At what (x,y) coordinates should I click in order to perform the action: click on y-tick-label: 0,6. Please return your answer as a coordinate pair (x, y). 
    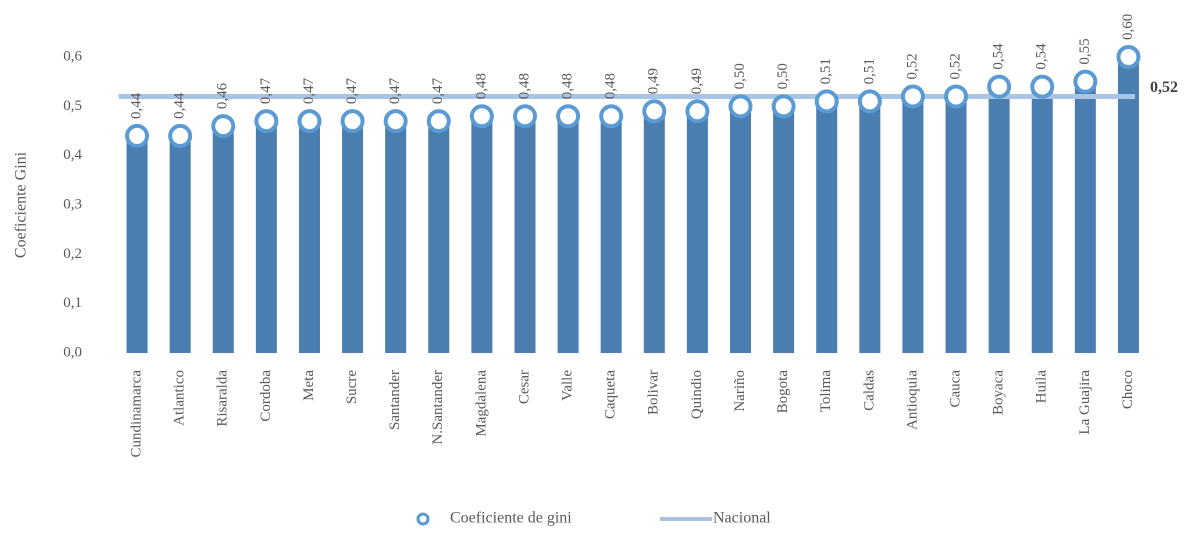
    Looking at the image, I should click on (72, 56).